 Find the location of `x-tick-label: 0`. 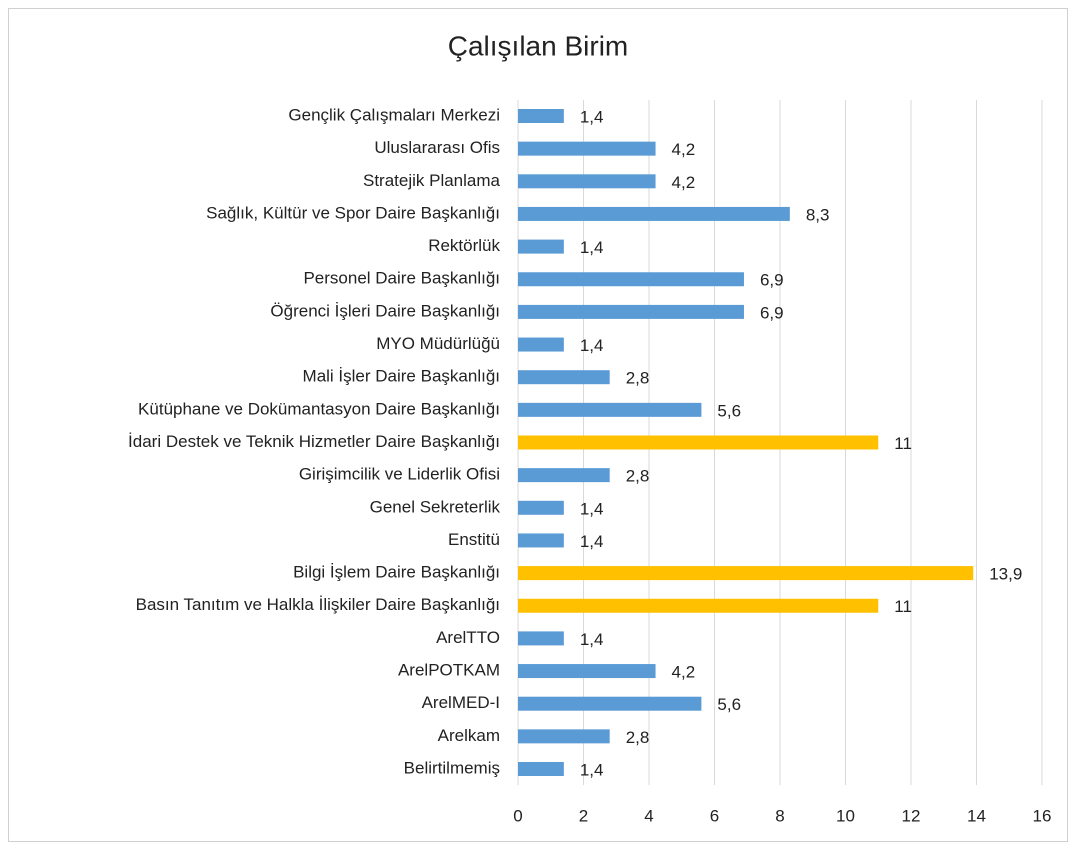

x-tick-label: 0 is located at coordinates (517, 815).